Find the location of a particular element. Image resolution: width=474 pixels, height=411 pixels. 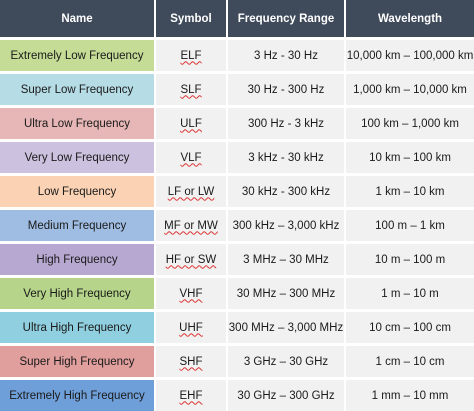

symbol-text: SHF is located at coordinates (191, 361).